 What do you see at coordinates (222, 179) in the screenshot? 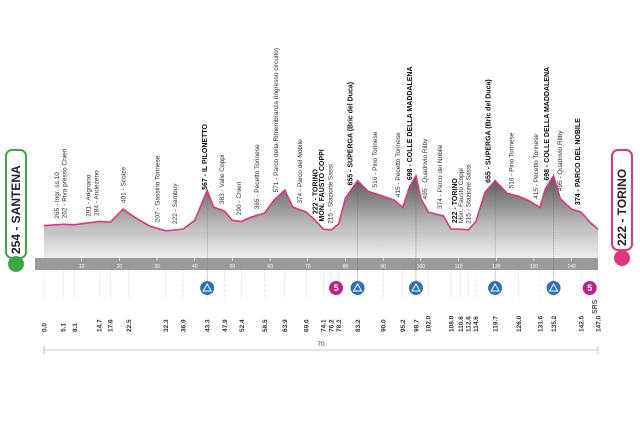
I see `place-label: 383 - Valle Coppi` at bounding box center [222, 179].